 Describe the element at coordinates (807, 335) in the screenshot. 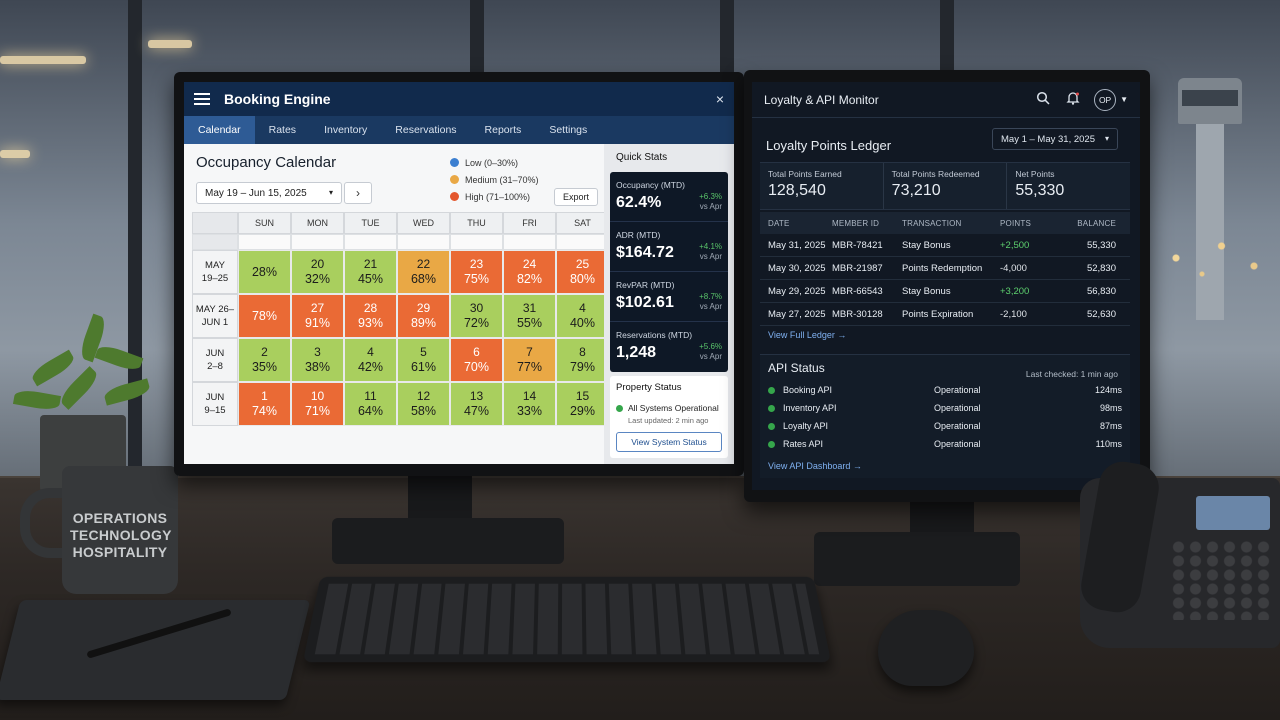

I see `view-full-ledger-link: View Full Ledger →` at that location.